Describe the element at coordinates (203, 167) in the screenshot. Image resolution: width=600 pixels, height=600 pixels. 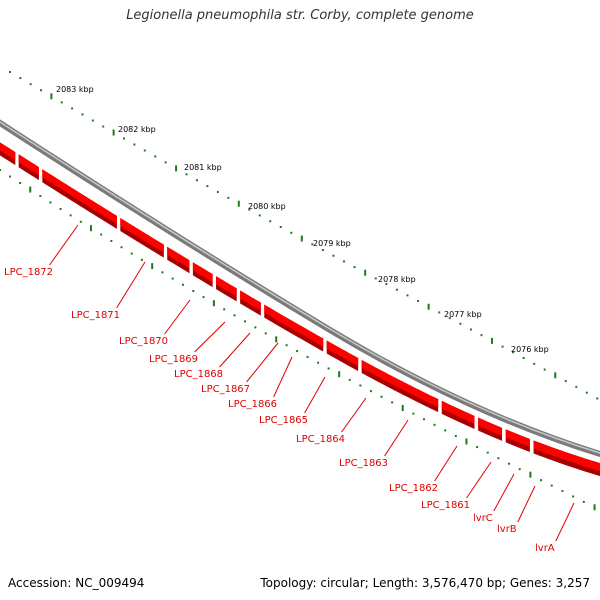
I see `kbp-label: 2081 kbp` at that location.